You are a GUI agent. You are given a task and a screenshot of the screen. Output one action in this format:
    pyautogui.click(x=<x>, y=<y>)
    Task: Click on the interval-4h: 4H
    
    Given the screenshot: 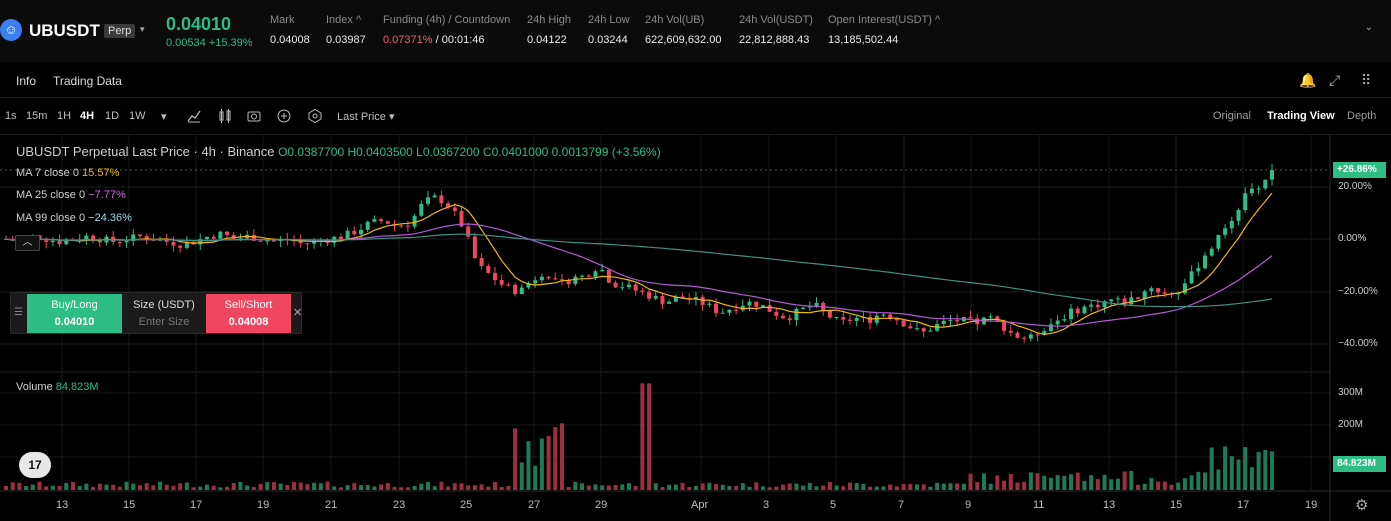 What is the action you would take?
    pyautogui.click(x=87, y=116)
    